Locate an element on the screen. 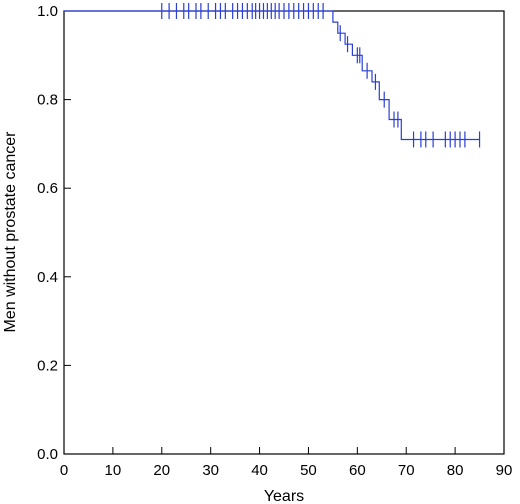 This screenshot has width=520, height=504. y-axis: 0.0 0.2 0.4 0.6 0.8 1.0 is located at coordinates (54, 233).